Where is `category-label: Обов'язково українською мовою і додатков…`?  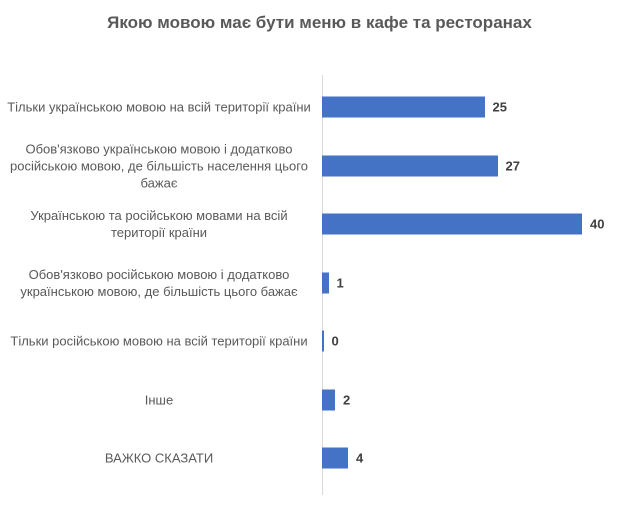 category-label: Обов'язково українською мовою і додатков… is located at coordinates (159, 165).